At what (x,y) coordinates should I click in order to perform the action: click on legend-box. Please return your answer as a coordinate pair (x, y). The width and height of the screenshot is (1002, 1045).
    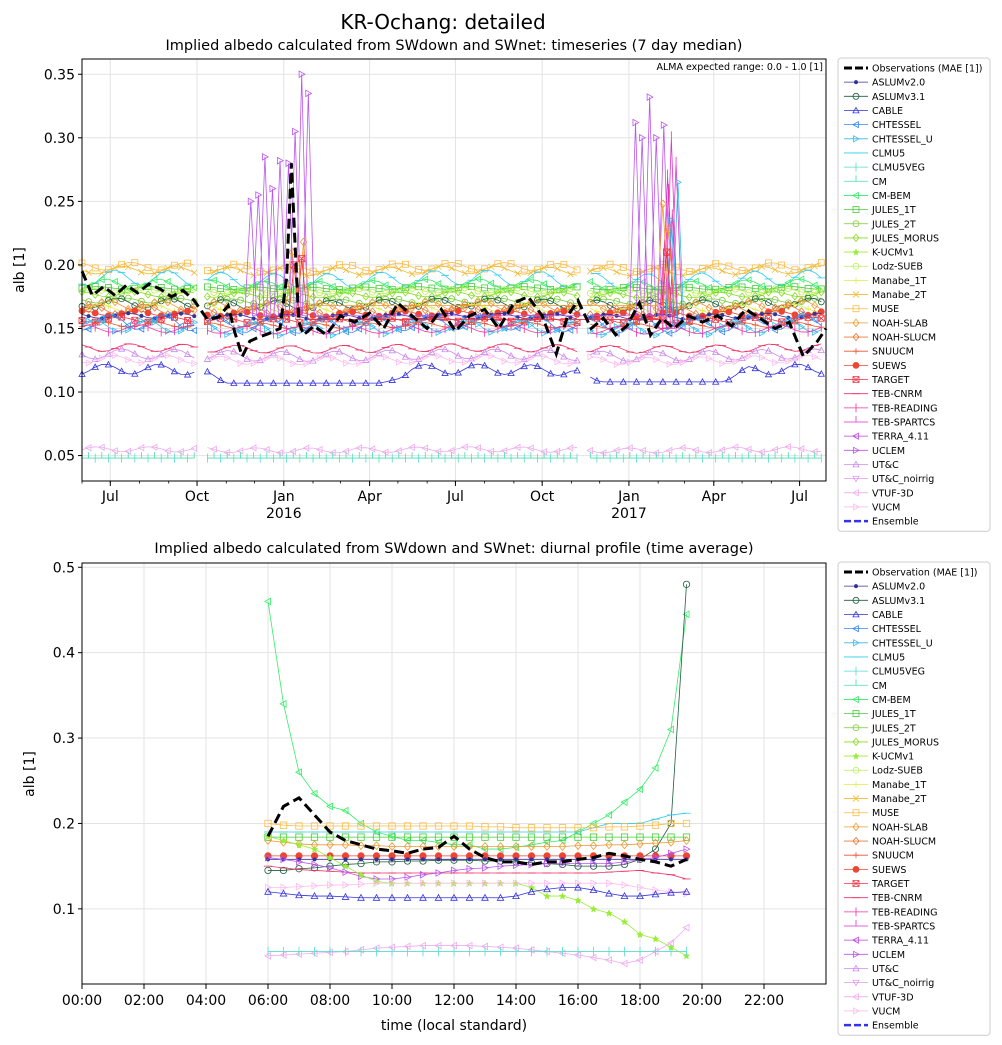
    Looking at the image, I should click on (914, 798).